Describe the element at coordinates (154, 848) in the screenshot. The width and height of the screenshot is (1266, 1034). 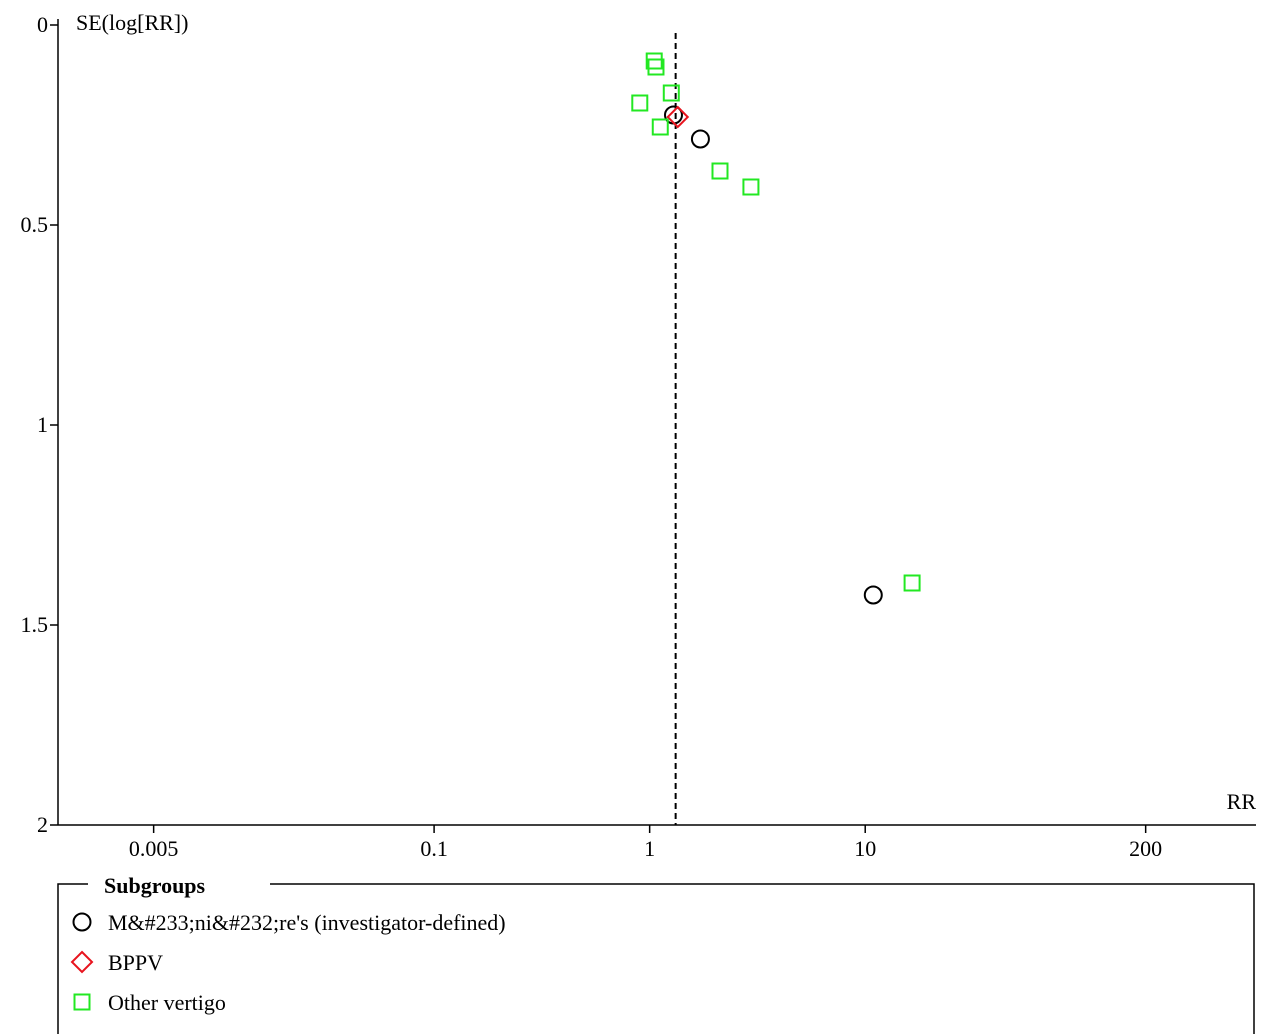
I see `x-tick-label: 0.005` at that location.